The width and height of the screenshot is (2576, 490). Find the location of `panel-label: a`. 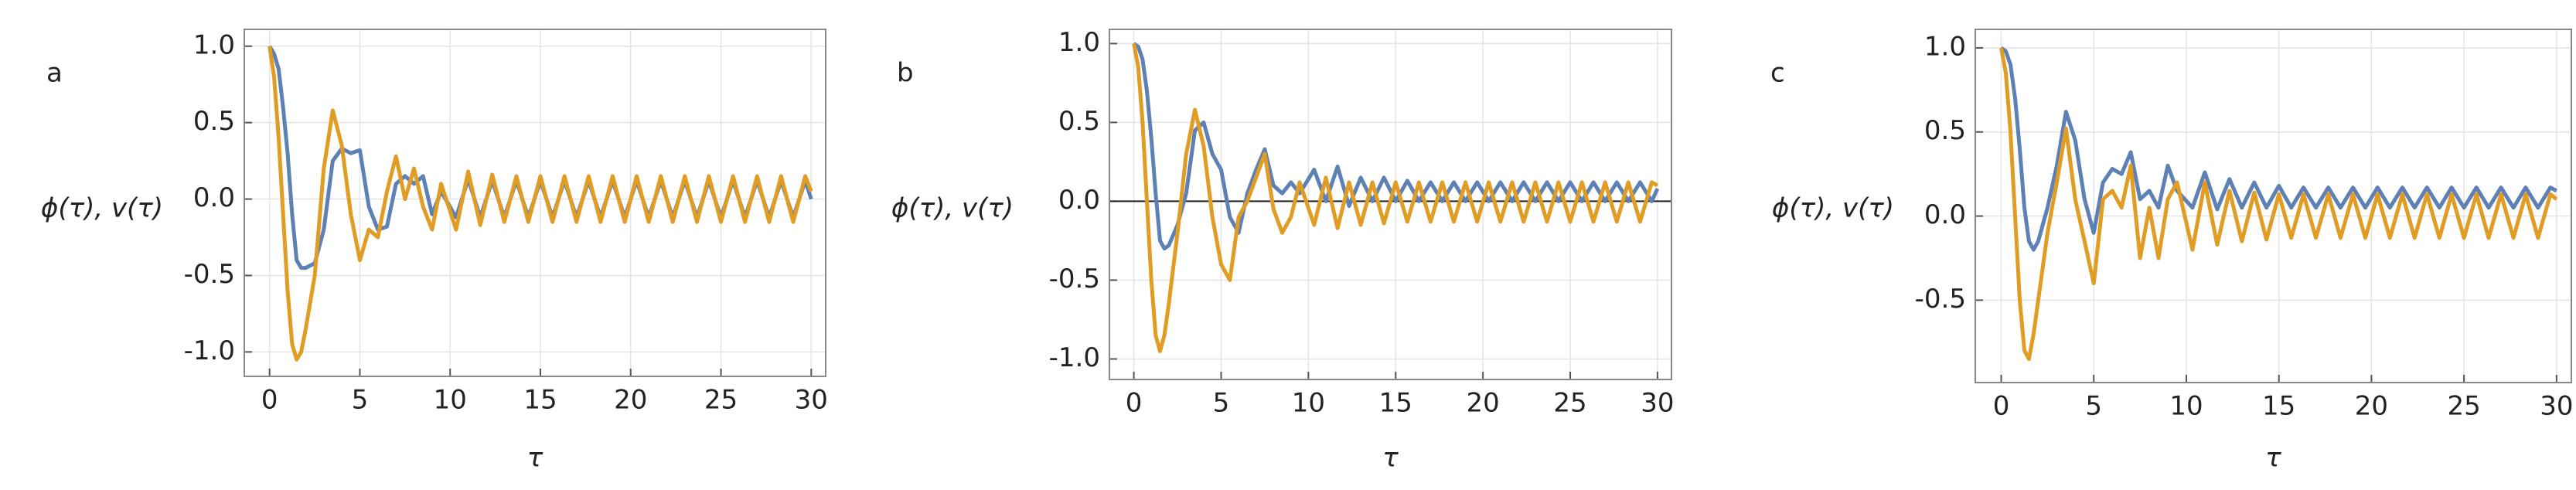

panel-label: a is located at coordinates (54, 73).